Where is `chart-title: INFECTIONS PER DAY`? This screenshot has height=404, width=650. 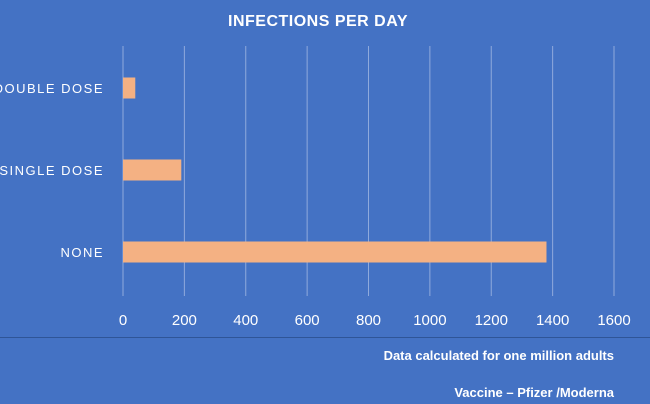 chart-title: INFECTIONS PER DAY is located at coordinates (318, 21).